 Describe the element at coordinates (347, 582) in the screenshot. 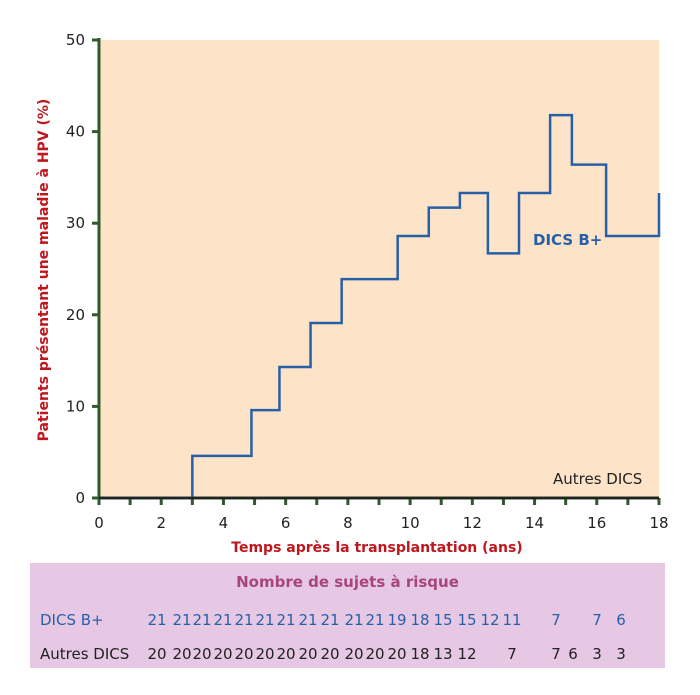

I see `risk-table-title: Nombre de sujets à risque` at that location.